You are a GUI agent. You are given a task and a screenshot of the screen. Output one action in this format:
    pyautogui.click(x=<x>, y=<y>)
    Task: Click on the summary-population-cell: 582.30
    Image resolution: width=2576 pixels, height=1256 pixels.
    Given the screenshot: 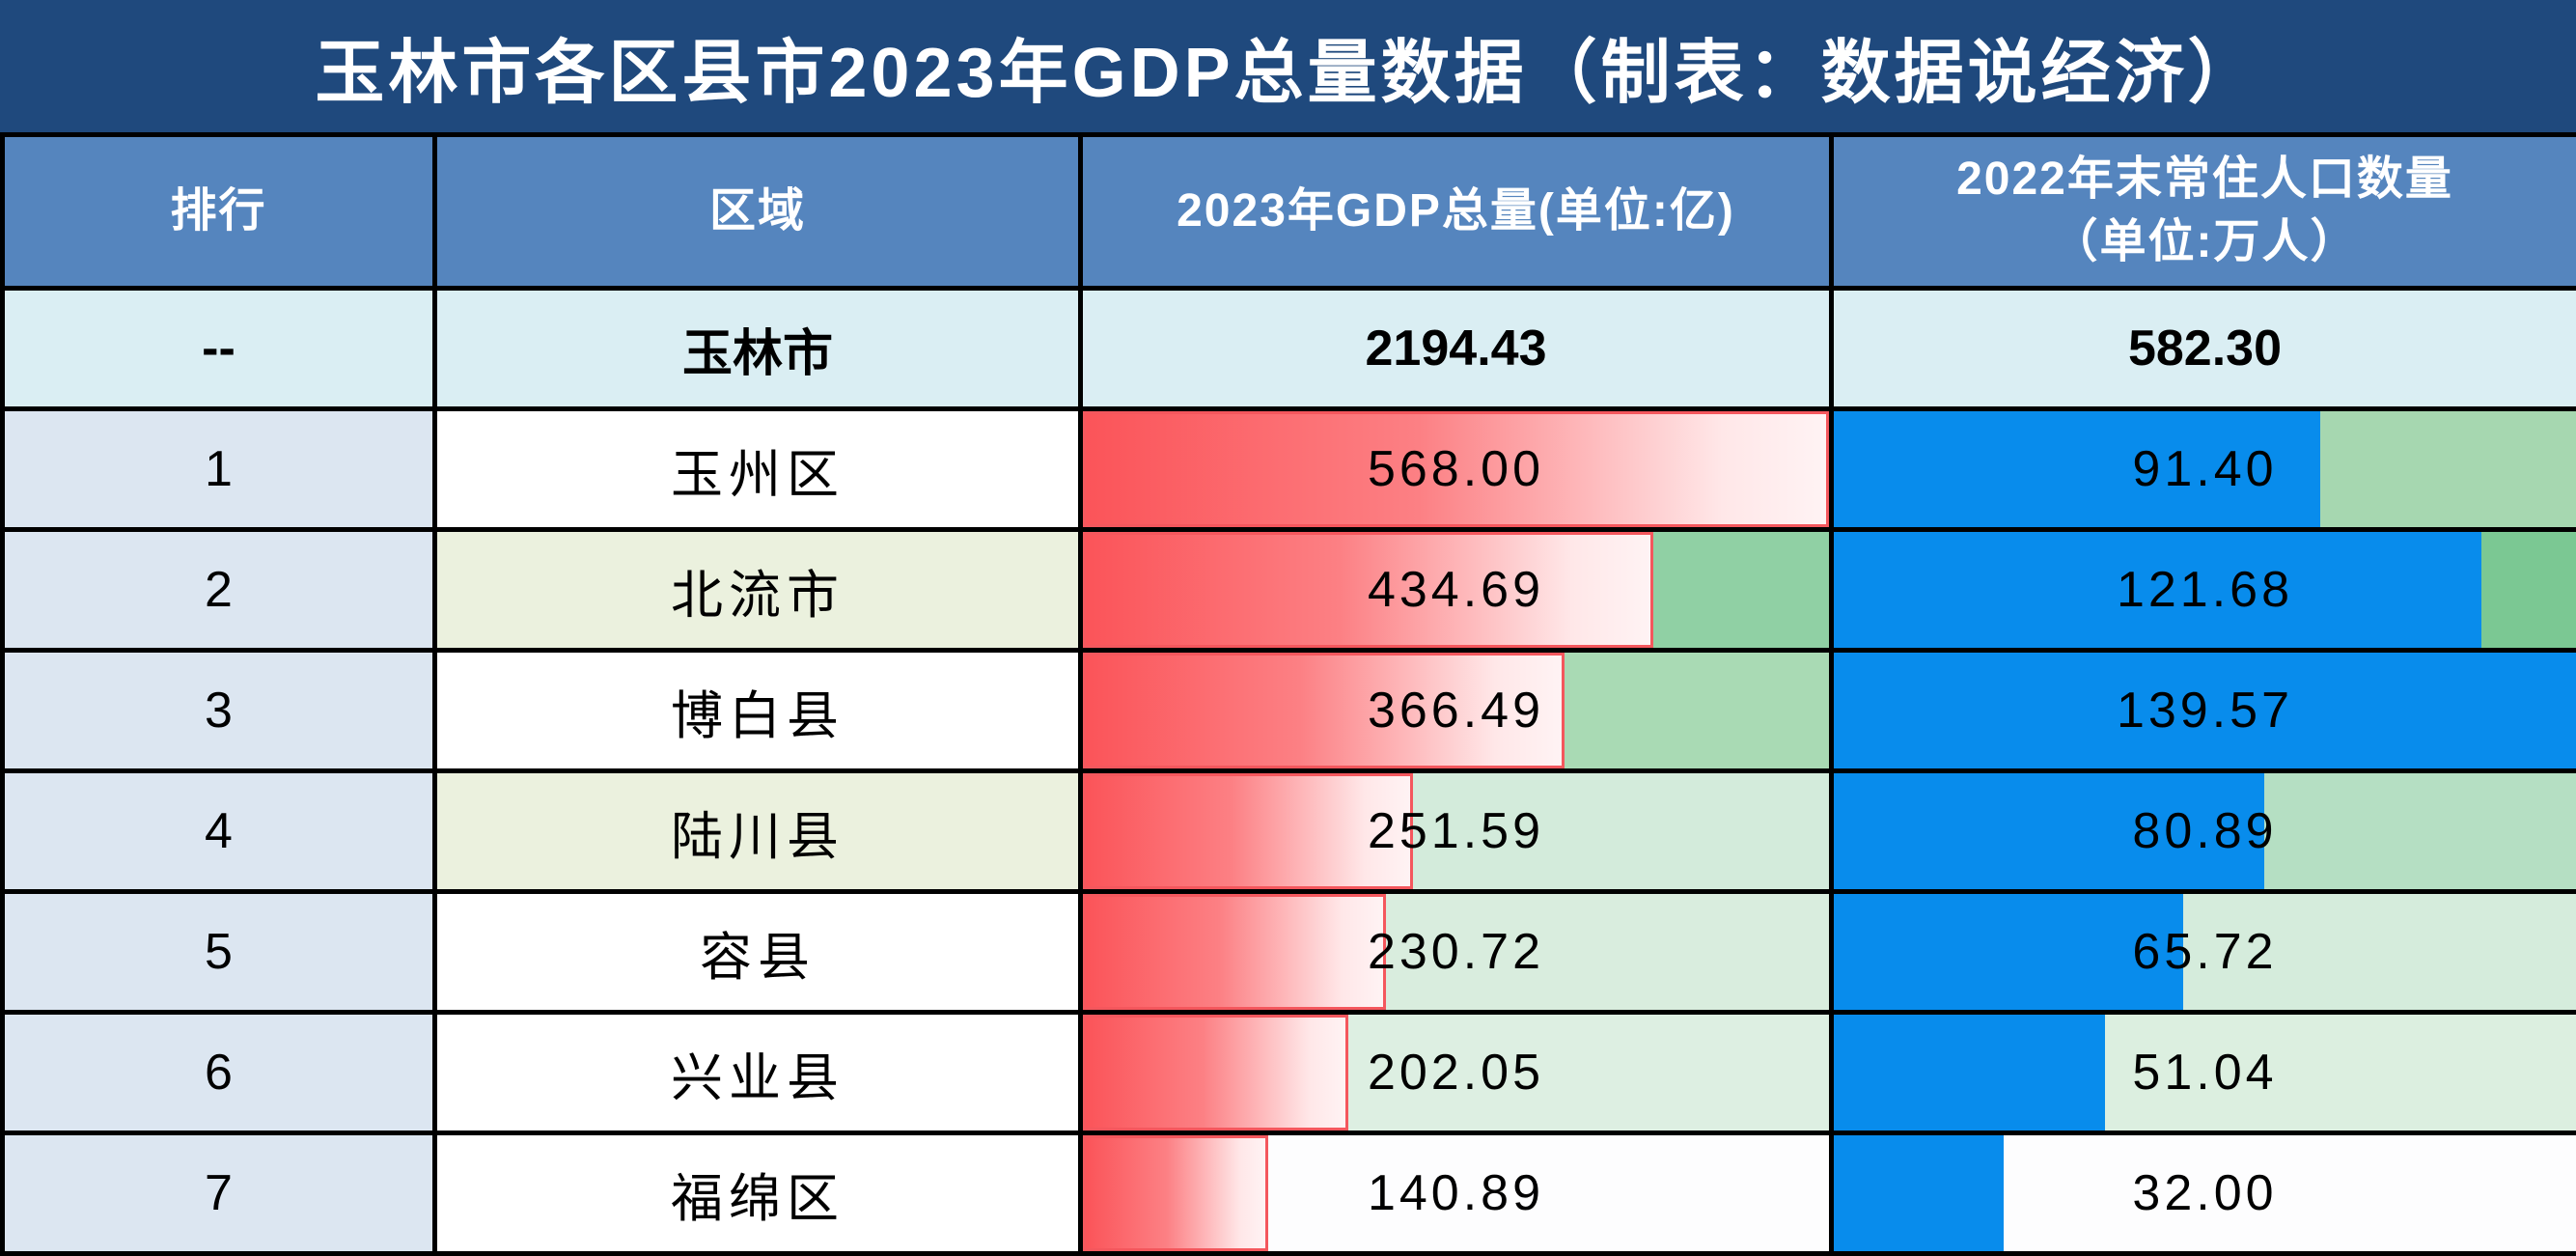 What is the action you would take?
    pyautogui.click(x=2205, y=349)
    